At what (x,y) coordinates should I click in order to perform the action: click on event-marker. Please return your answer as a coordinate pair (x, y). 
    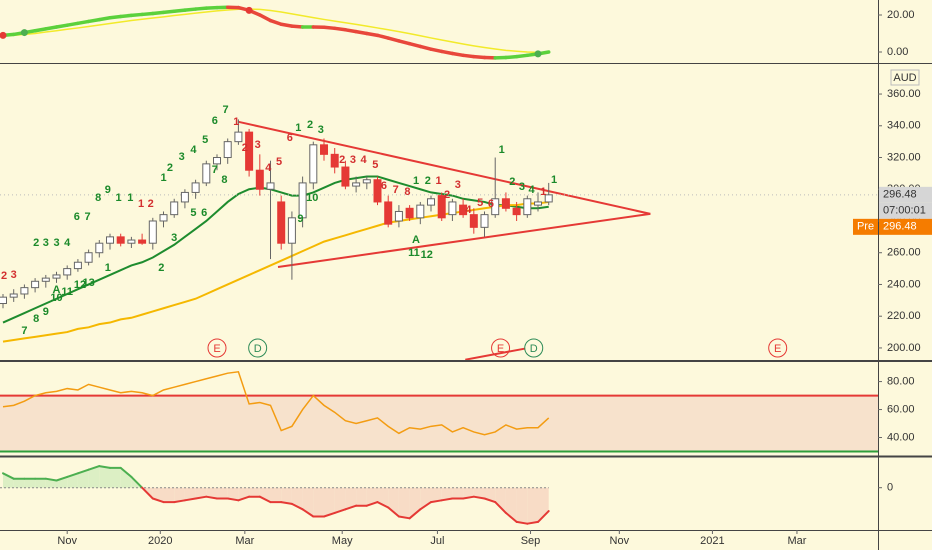
    Looking at the image, I should click on (778, 348).